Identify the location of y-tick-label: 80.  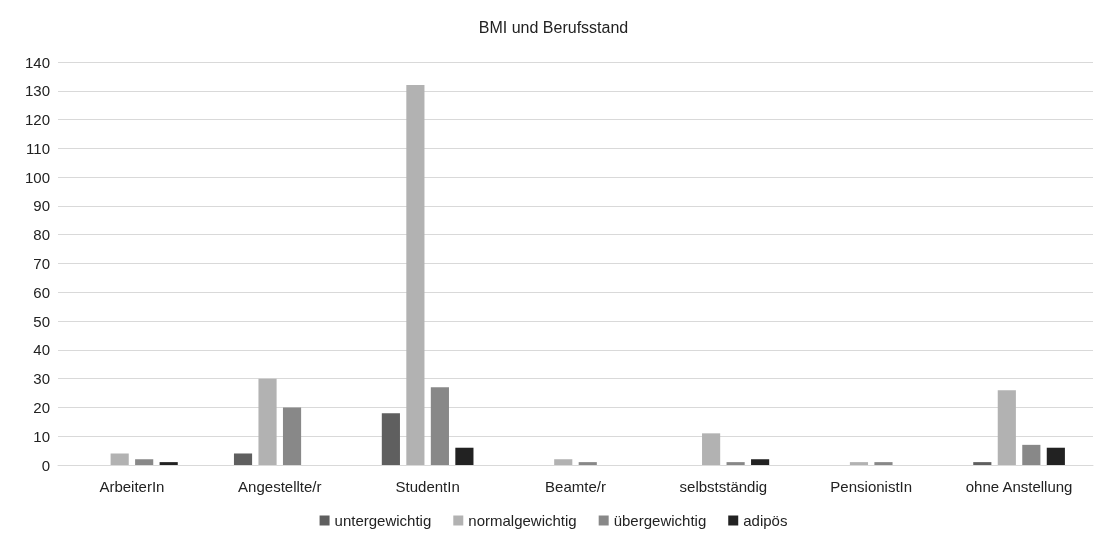
(41, 235).